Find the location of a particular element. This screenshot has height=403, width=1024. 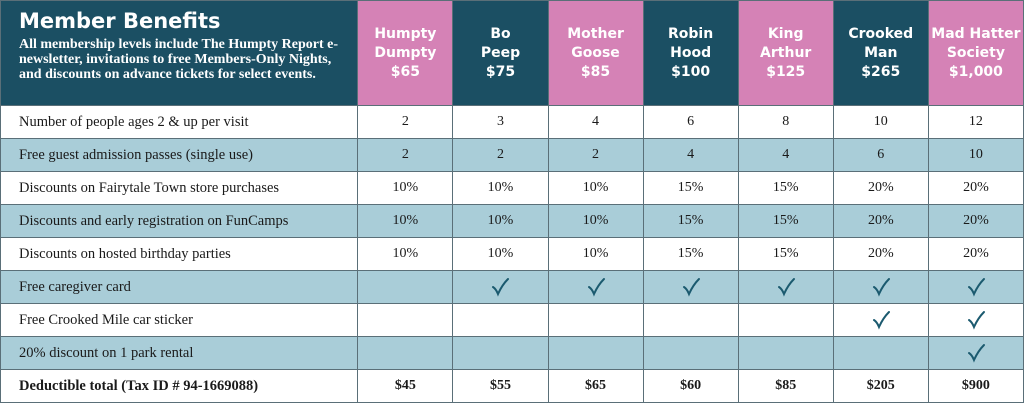

column-header: Bo Peep $75 is located at coordinates (500, 53).